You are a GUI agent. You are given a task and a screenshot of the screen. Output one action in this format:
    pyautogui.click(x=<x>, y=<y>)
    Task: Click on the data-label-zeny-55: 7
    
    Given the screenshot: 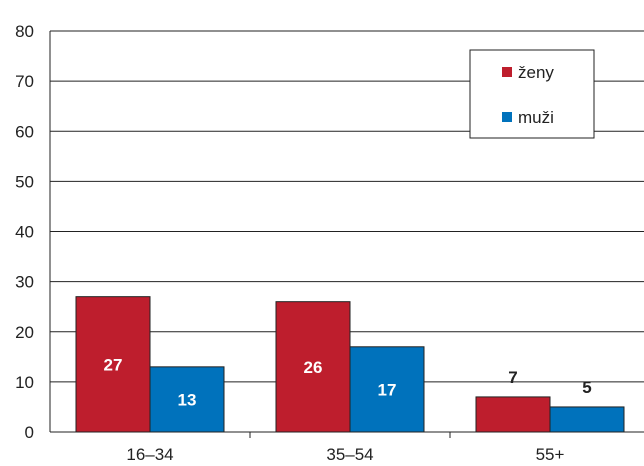 What is the action you would take?
    pyautogui.click(x=512, y=377)
    